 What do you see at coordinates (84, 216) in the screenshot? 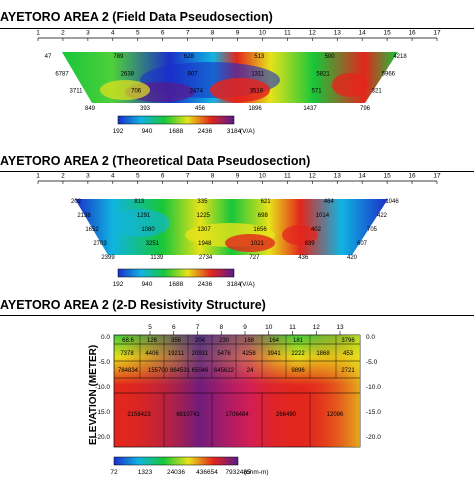
I see `pseudo-value-label: 2138` at bounding box center [84, 216].